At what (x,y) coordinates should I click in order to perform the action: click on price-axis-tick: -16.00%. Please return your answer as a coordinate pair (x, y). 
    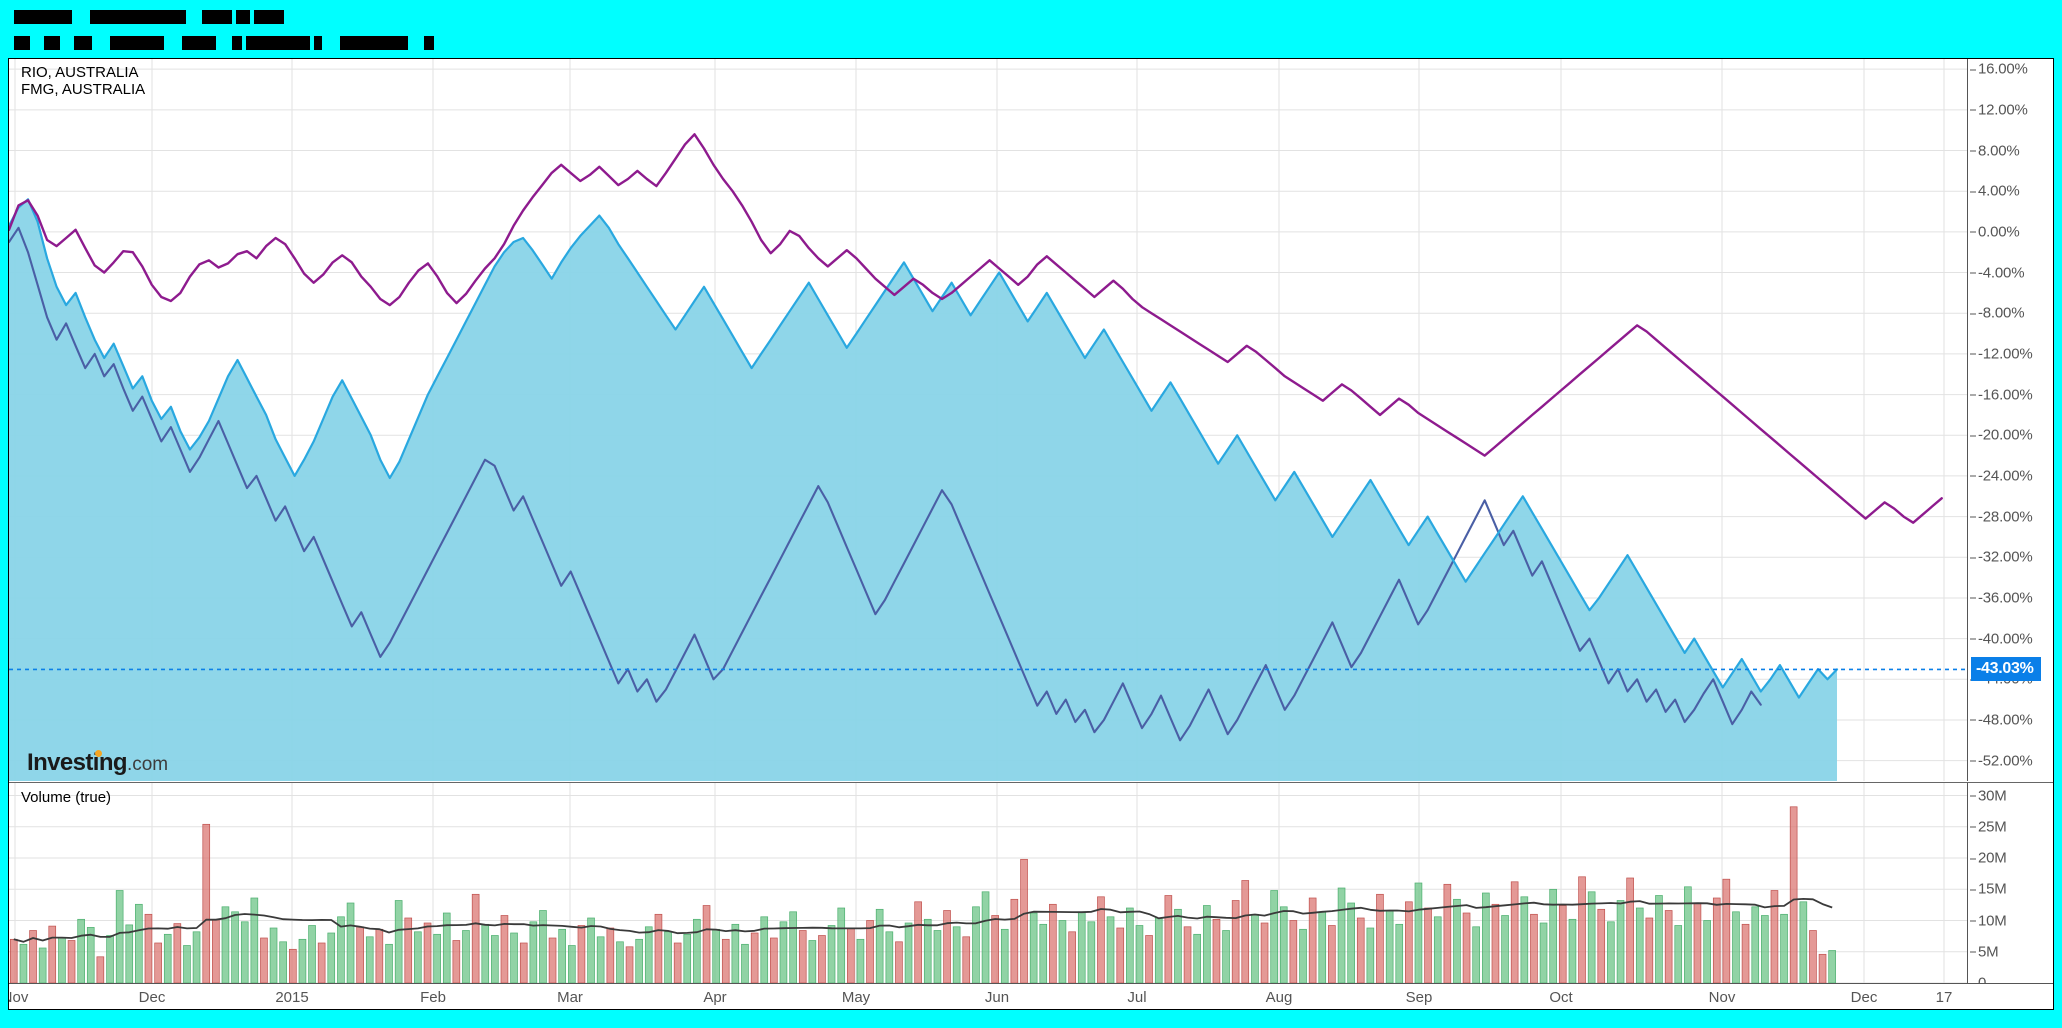
    Looking at the image, I should click on (2001, 395).